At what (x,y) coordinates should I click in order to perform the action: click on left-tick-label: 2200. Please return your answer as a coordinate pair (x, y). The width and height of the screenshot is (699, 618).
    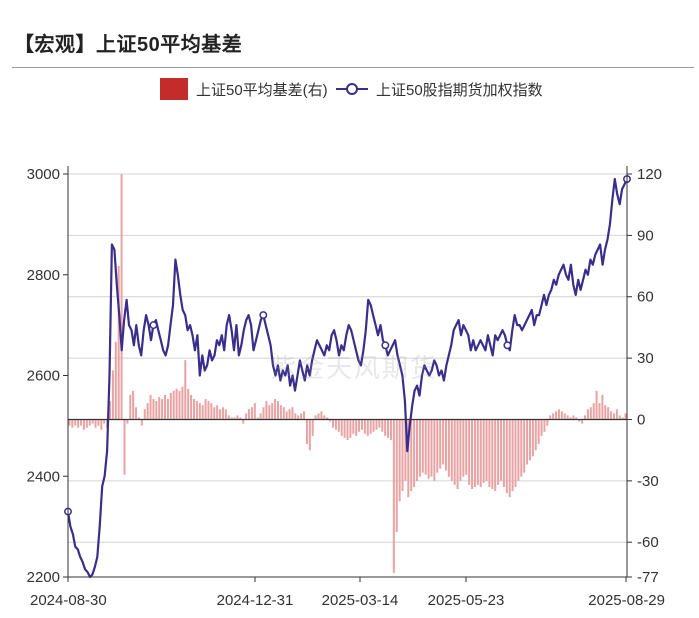
    Looking at the image, I should click on (43, 577).